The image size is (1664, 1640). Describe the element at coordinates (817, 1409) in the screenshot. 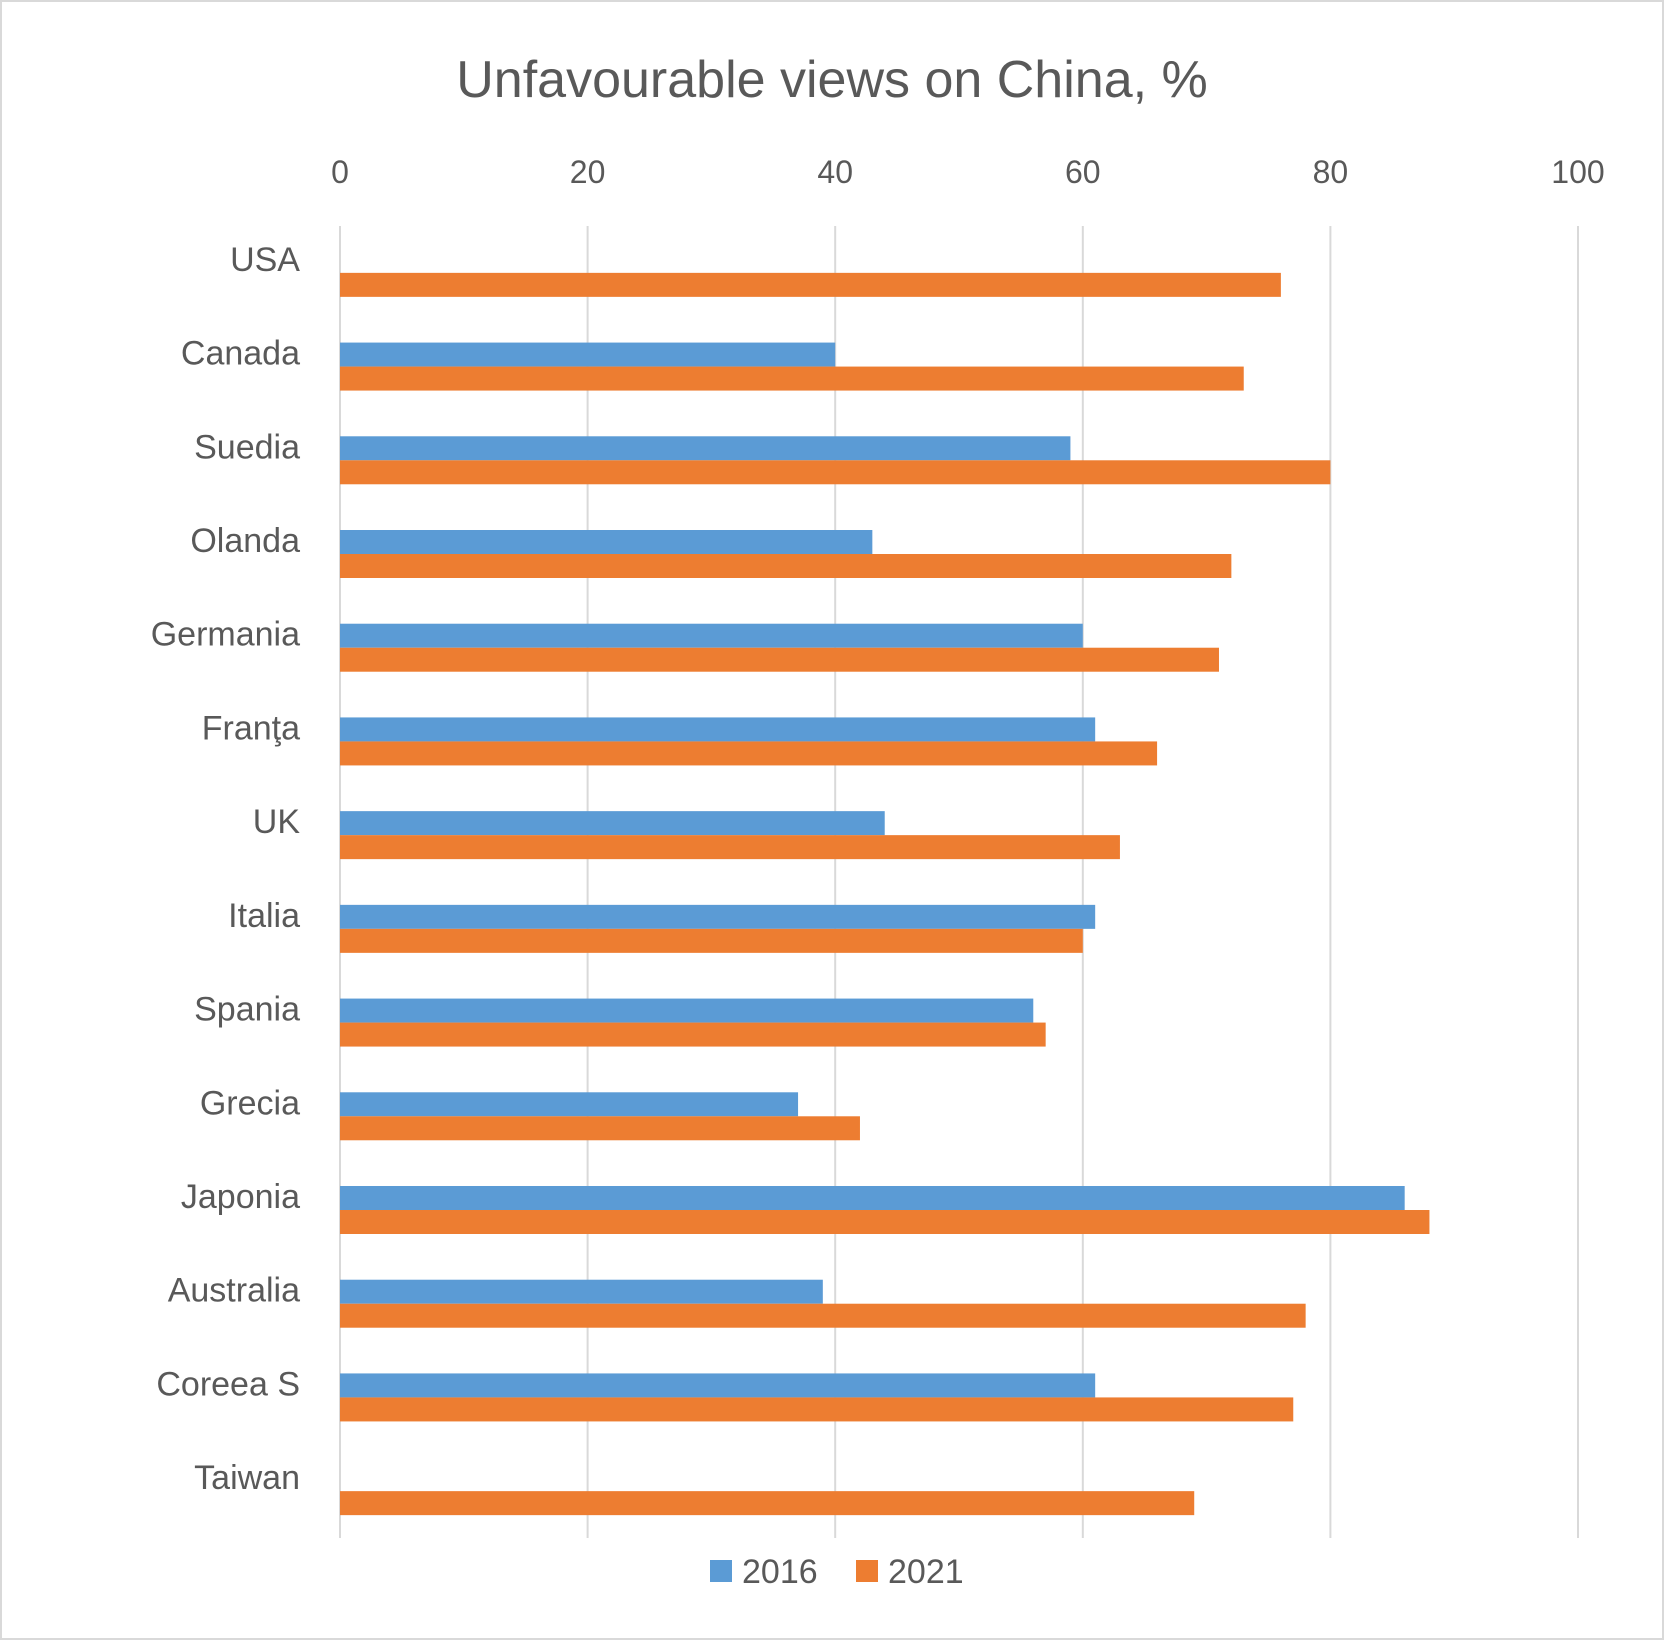

I see `bar-2021-Coreea S` at that location.